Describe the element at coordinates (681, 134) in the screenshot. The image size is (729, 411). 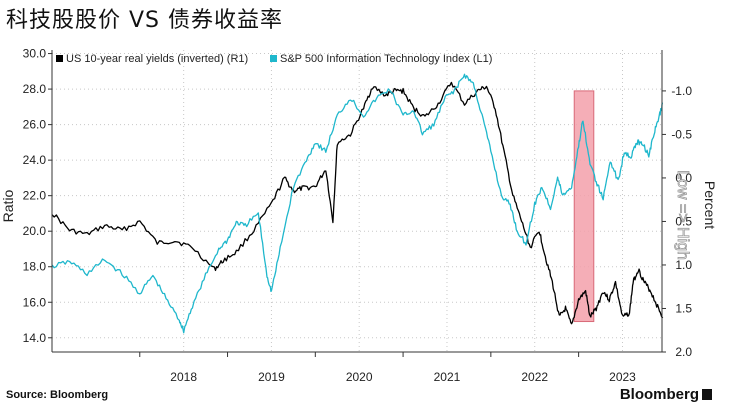
I see `right-tick-label: -0.5` at that location.